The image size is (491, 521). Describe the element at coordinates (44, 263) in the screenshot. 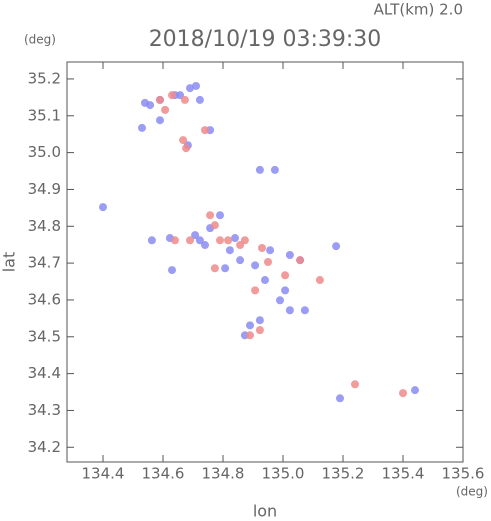

I see `y-tick-label: 34.7` at that location.